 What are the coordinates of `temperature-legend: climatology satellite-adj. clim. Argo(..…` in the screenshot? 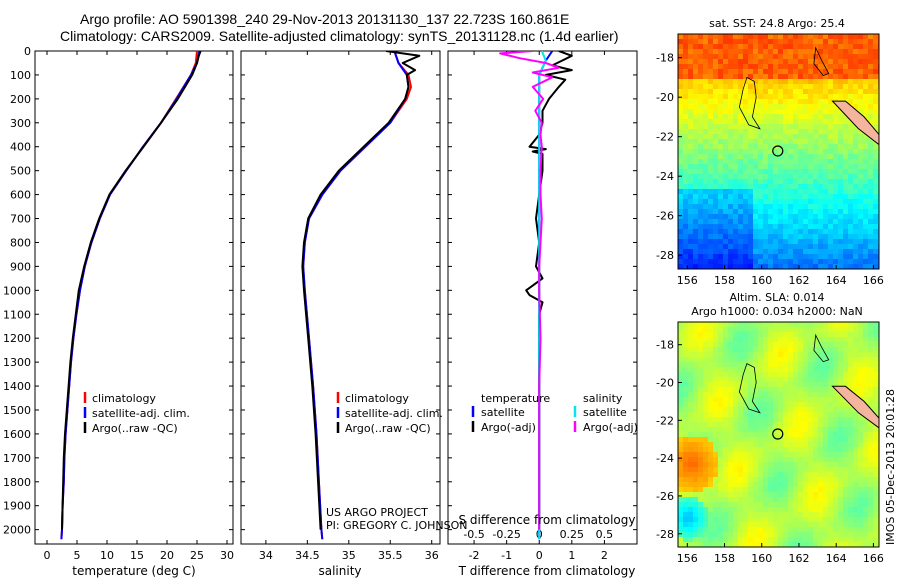 It's located at (136, 413).